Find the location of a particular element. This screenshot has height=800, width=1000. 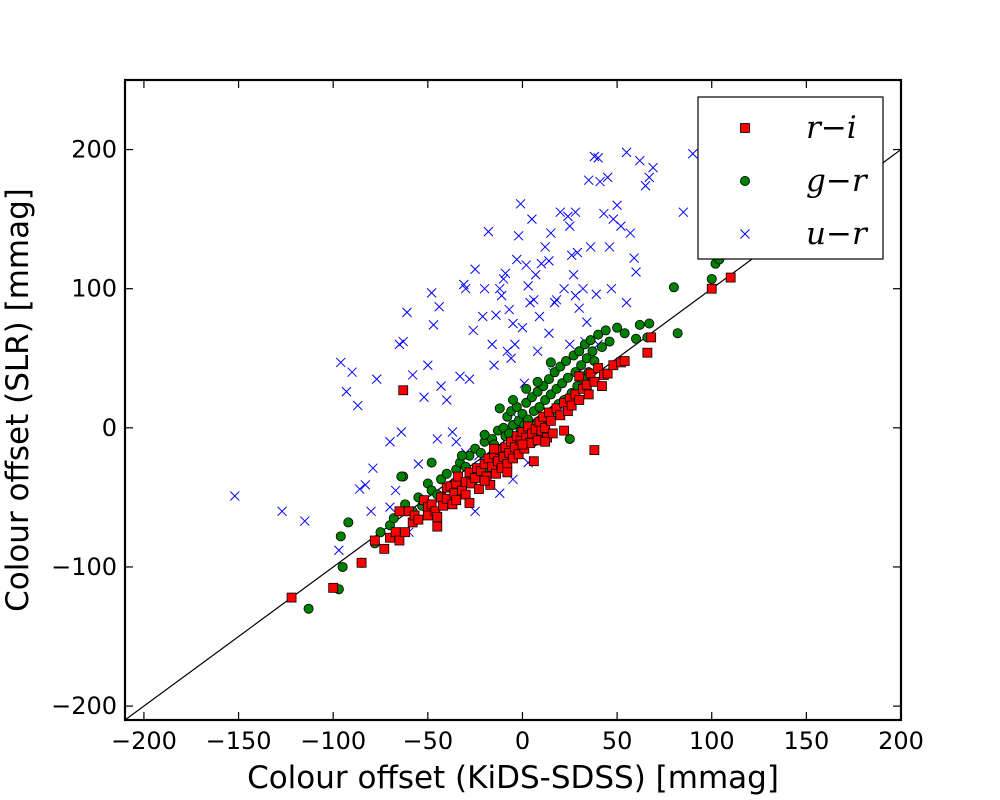

legend: r−i g−r u−r is located at coordinates (790, 178).